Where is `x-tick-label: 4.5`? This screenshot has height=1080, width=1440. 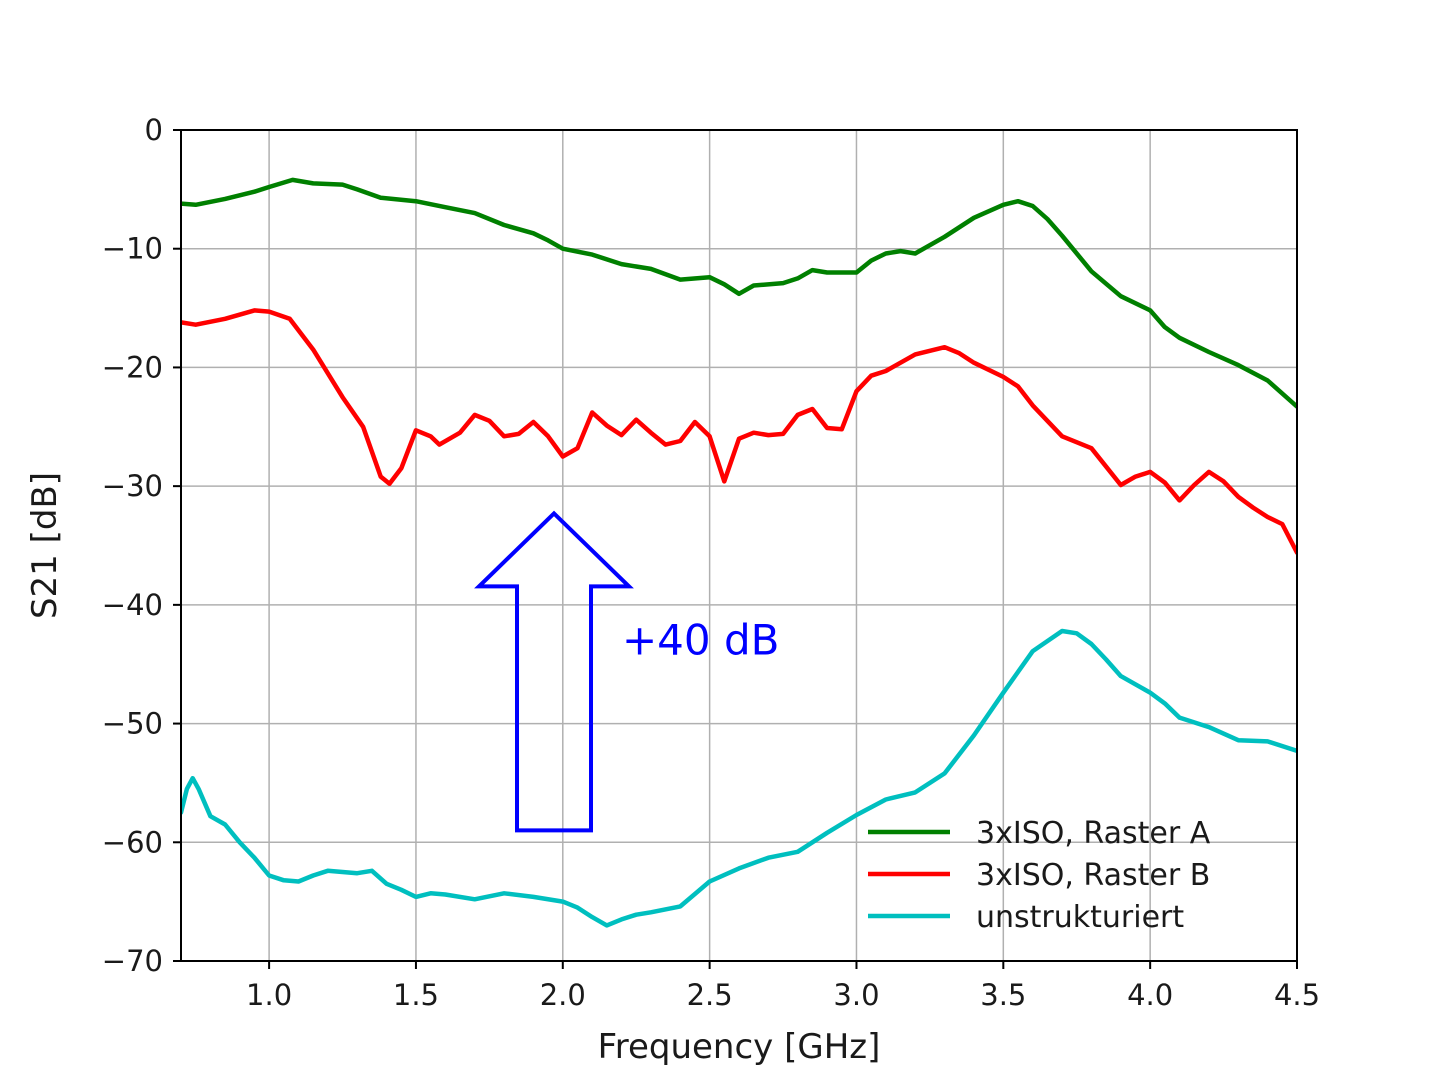
x-tick-label: 4.5 is located at coordinates (1297, 995).